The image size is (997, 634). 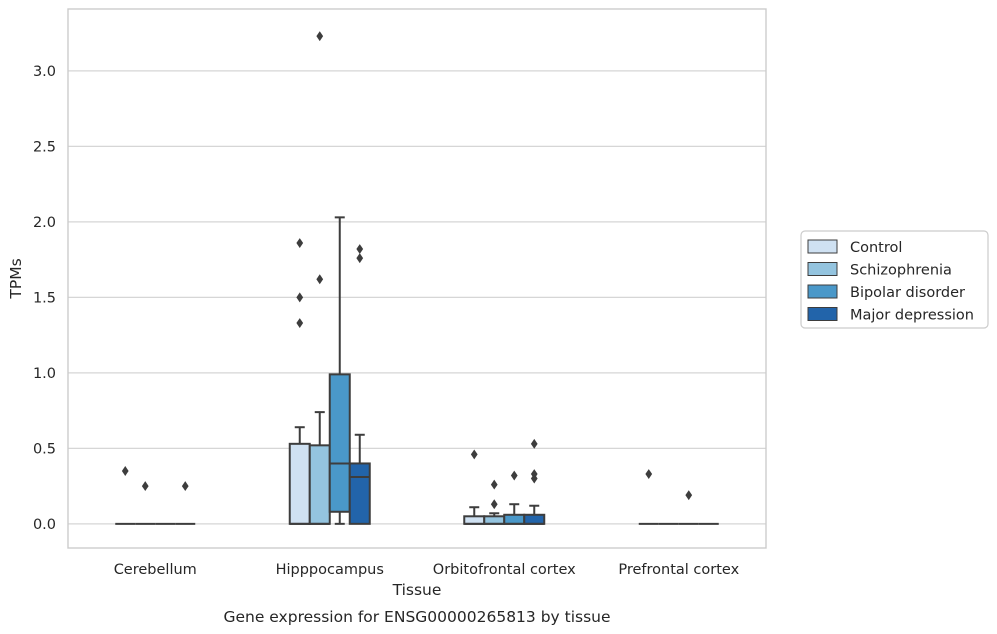 I want to click on y-tick-label: 1.5, so click(x=44, y=298).